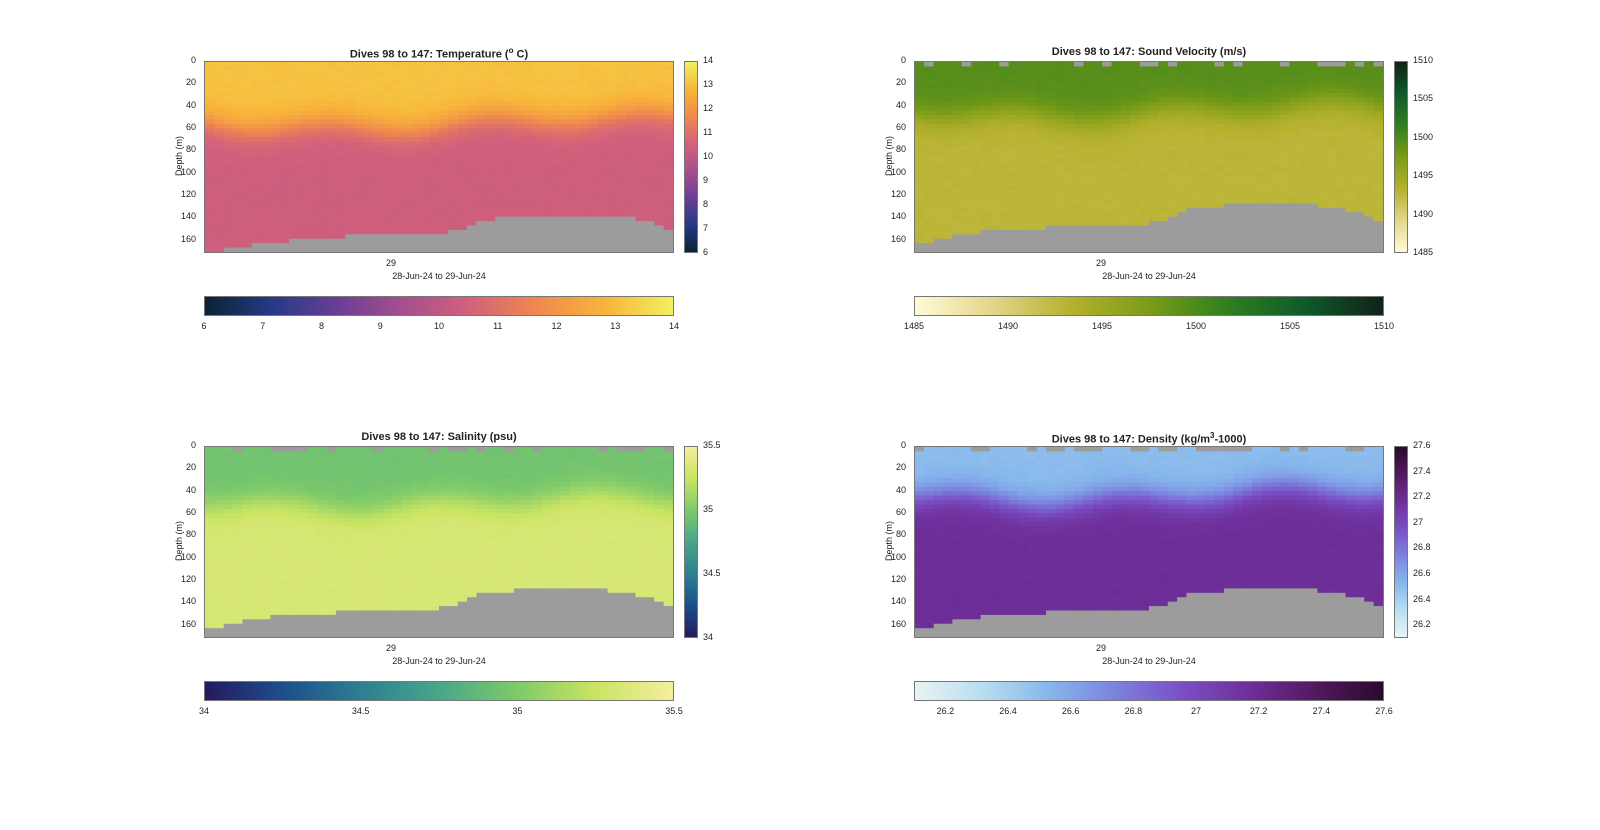  What do you see at coordinates (190, 82) in the screenshot?
I see `y-tick-label: 20` at bounding box center [190, 82].